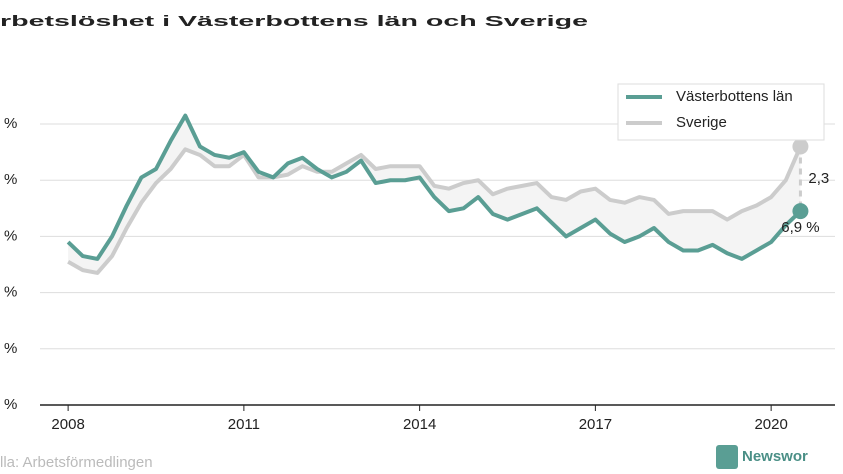 The image size is (843, 474). I want to click on legend-box, so click(721, 112).